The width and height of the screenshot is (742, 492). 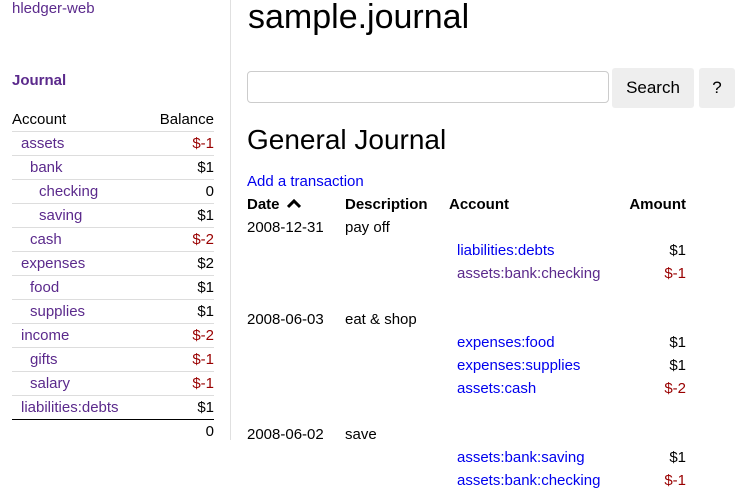 I want to click on account-row: supplies $1, so click(x=113, y=311).